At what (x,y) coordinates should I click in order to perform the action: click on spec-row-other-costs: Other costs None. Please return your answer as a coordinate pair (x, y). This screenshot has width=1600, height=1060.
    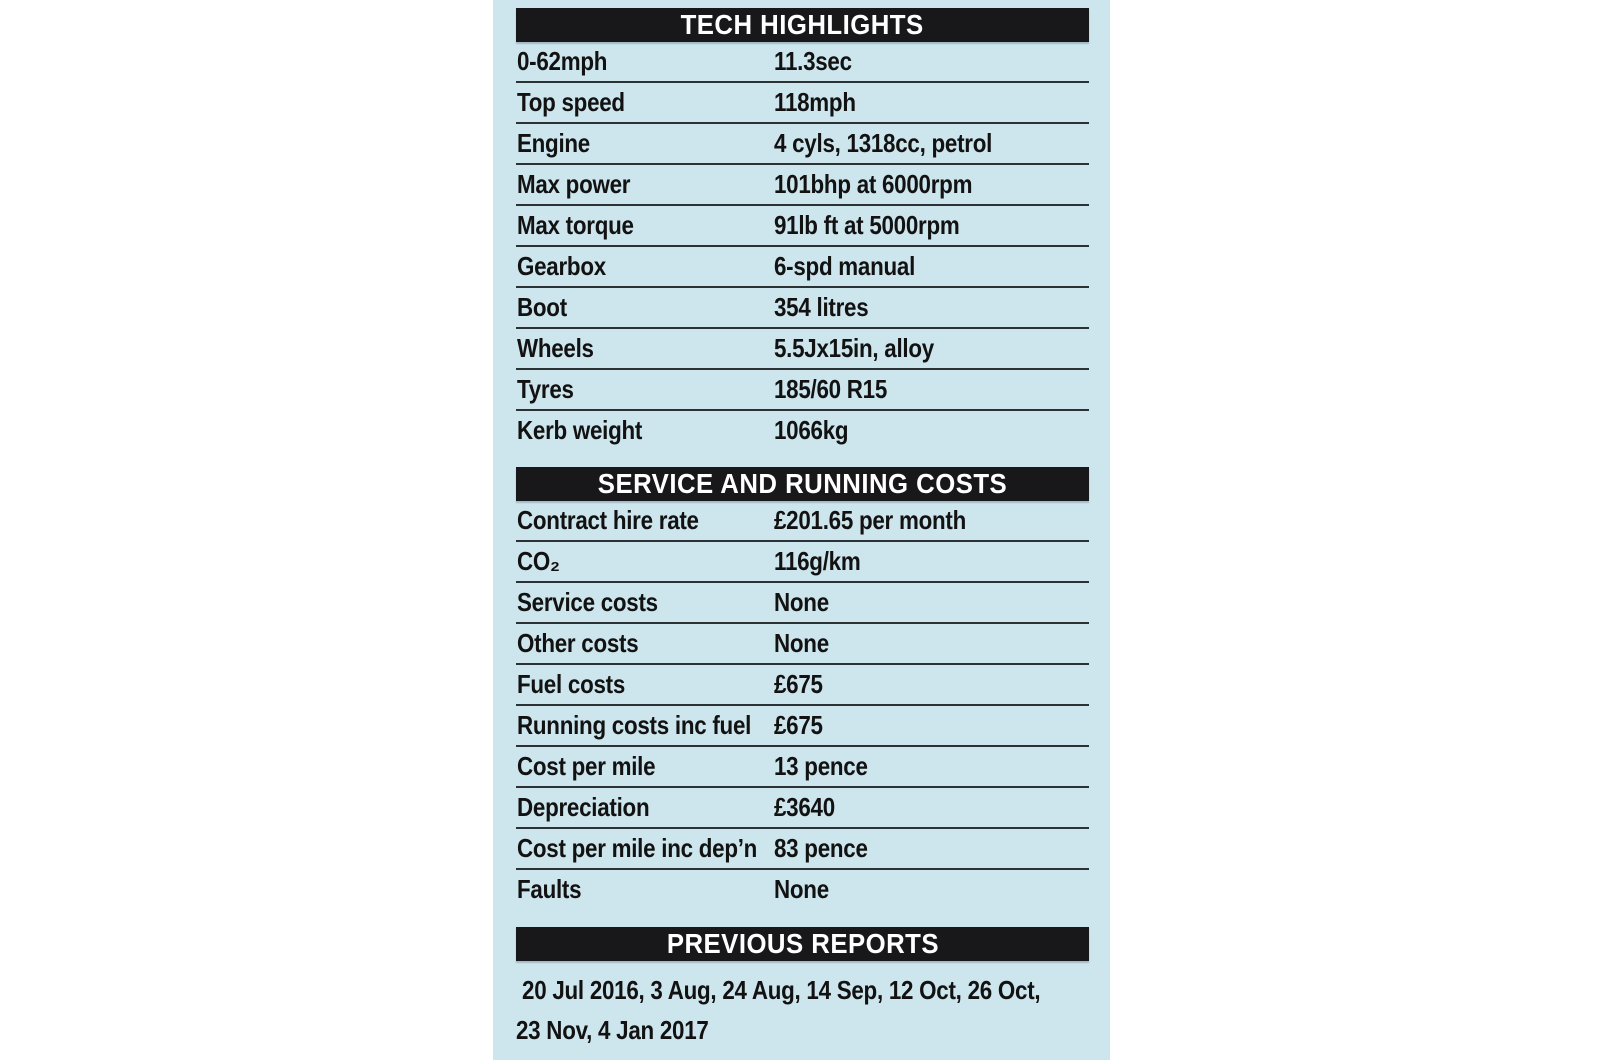
    Looking at the image, I should click on (802, 644).